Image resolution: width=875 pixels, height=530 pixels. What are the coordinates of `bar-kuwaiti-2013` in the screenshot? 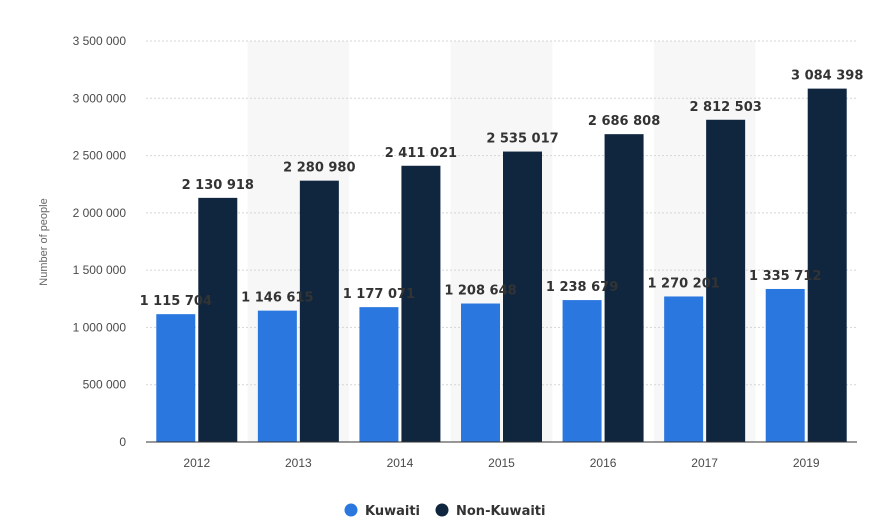 It's located at (277, 376).